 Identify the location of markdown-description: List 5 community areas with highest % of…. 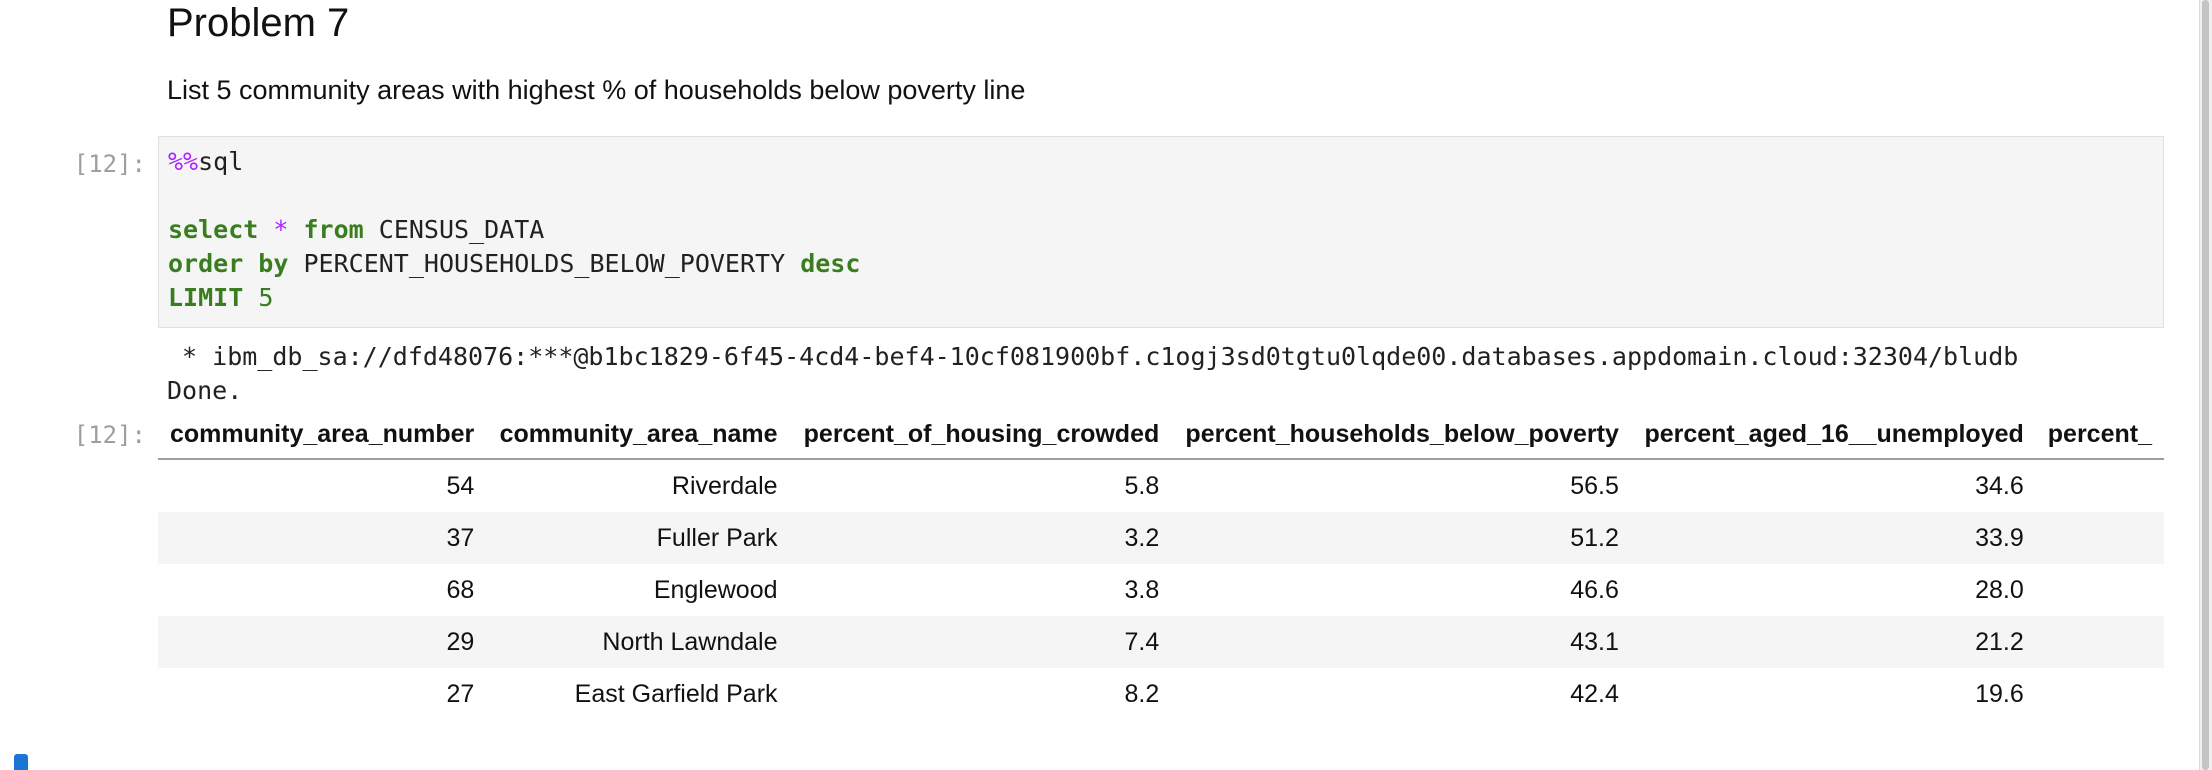
(596, 90).